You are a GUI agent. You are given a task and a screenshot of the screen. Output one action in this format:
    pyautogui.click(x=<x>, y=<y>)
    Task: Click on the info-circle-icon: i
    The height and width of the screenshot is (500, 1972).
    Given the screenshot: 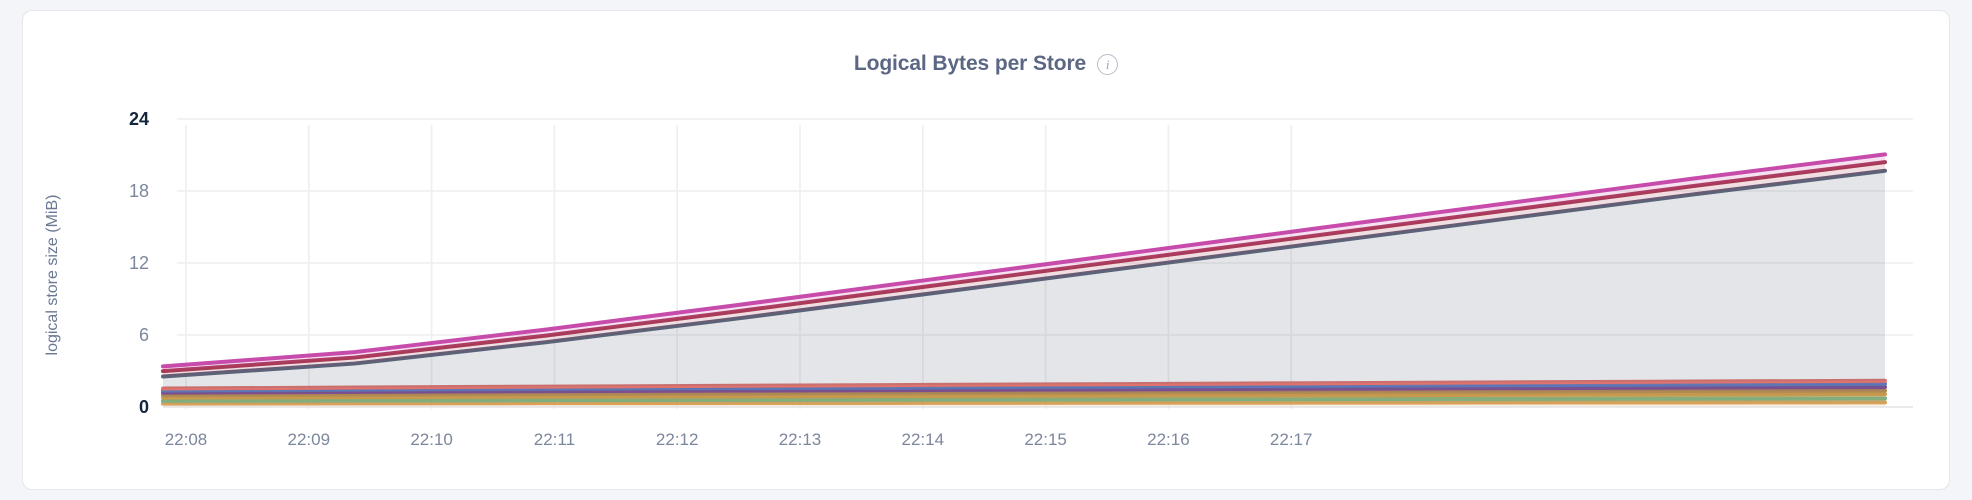 What is the action you would take?
    pyautogui.click(x=1108, y=64)
    